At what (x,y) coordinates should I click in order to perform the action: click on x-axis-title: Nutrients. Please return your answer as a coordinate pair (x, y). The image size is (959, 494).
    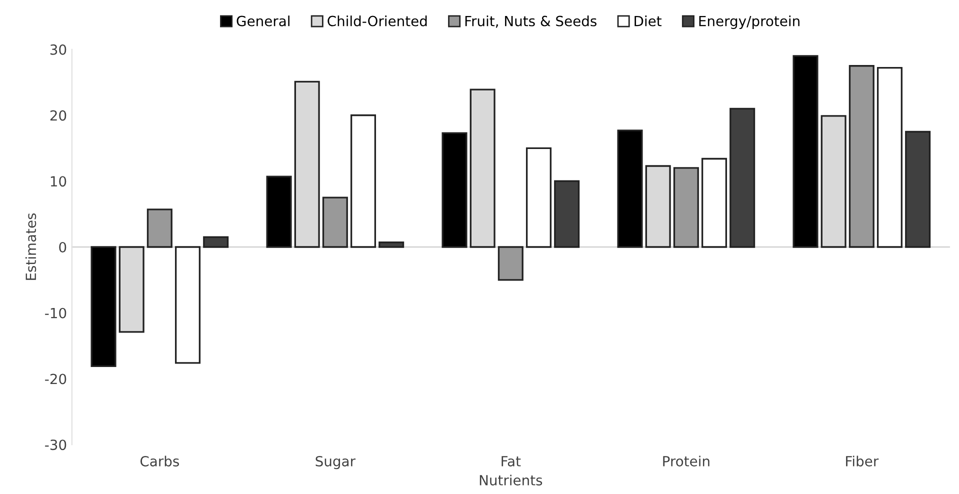
    Looking at the image, I should click on (511, 480).